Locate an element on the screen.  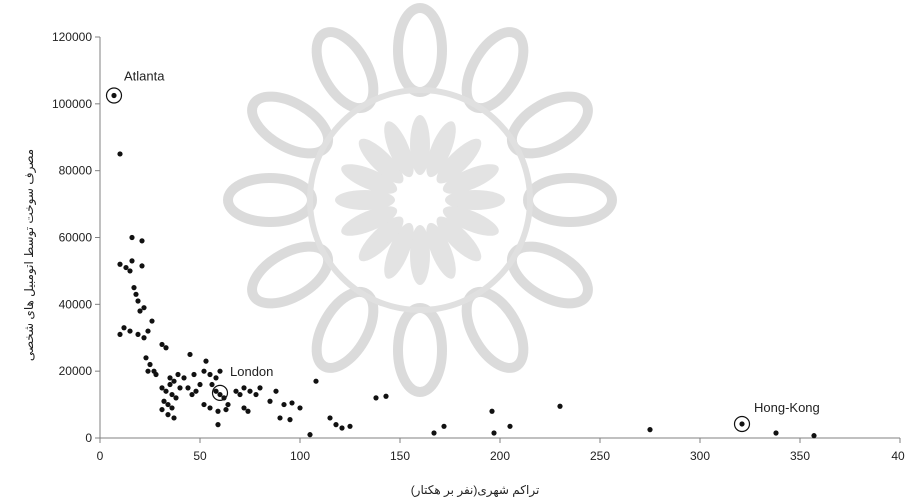
annotation-label: Hong-Kong is located at coordinates (787, 407).